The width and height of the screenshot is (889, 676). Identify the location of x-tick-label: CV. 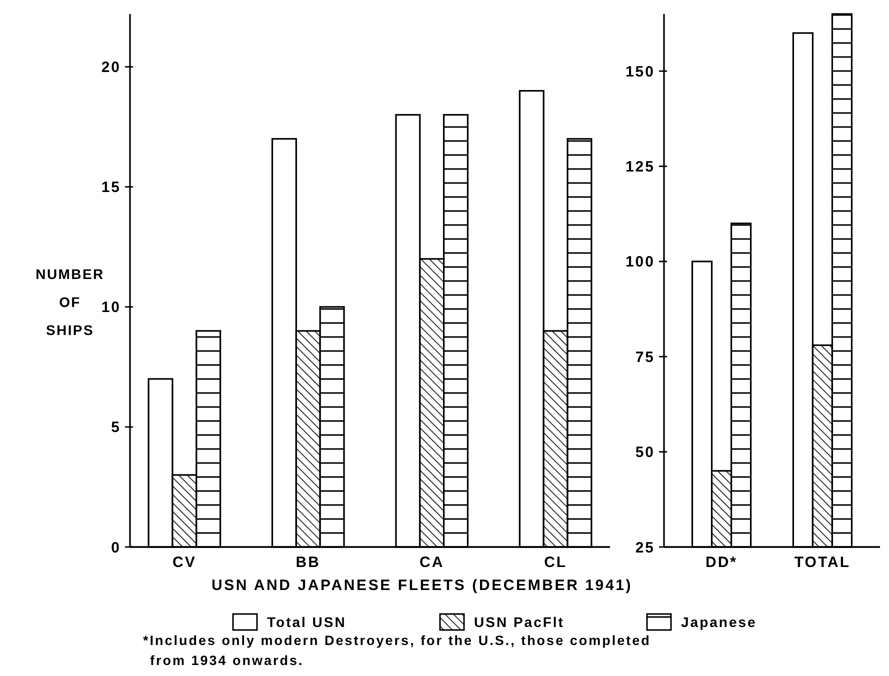
(184, 562).